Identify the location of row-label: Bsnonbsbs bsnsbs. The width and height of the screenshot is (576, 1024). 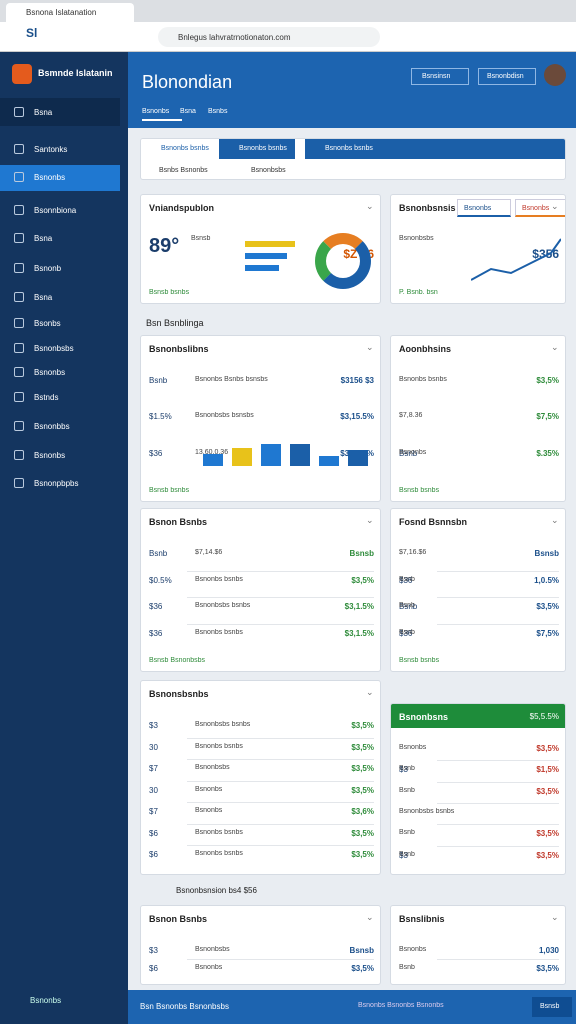
(224, 416).